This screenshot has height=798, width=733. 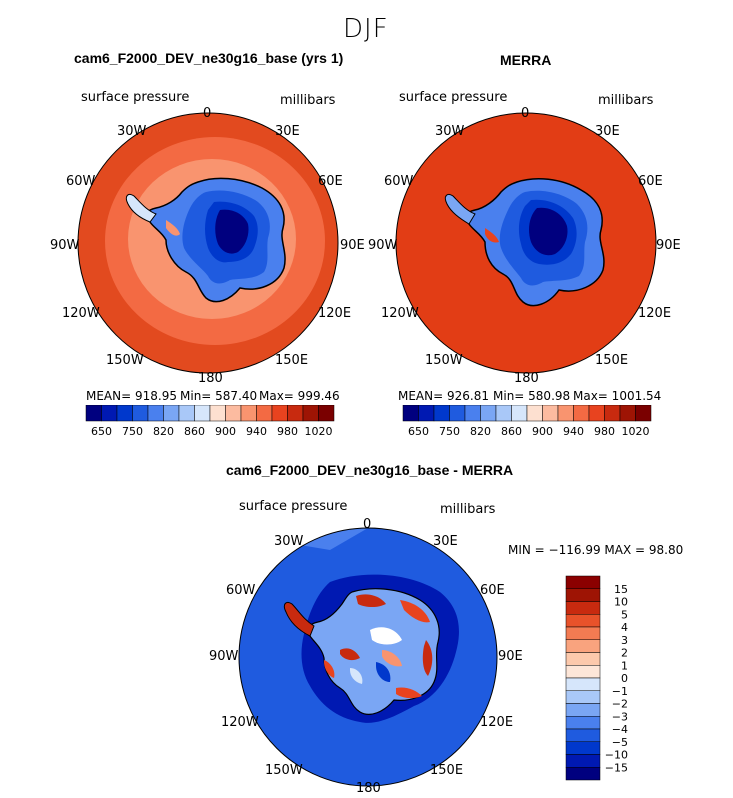 I want to click on p2-lon-90e: 90E, so click(x=668, y=245).